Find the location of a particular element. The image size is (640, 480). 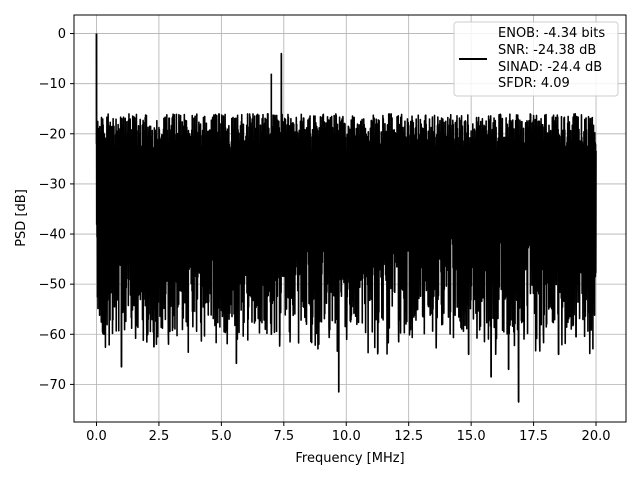

legend-line-enob: ENOB: -4.34 bits is located at coordinates (551, 33).